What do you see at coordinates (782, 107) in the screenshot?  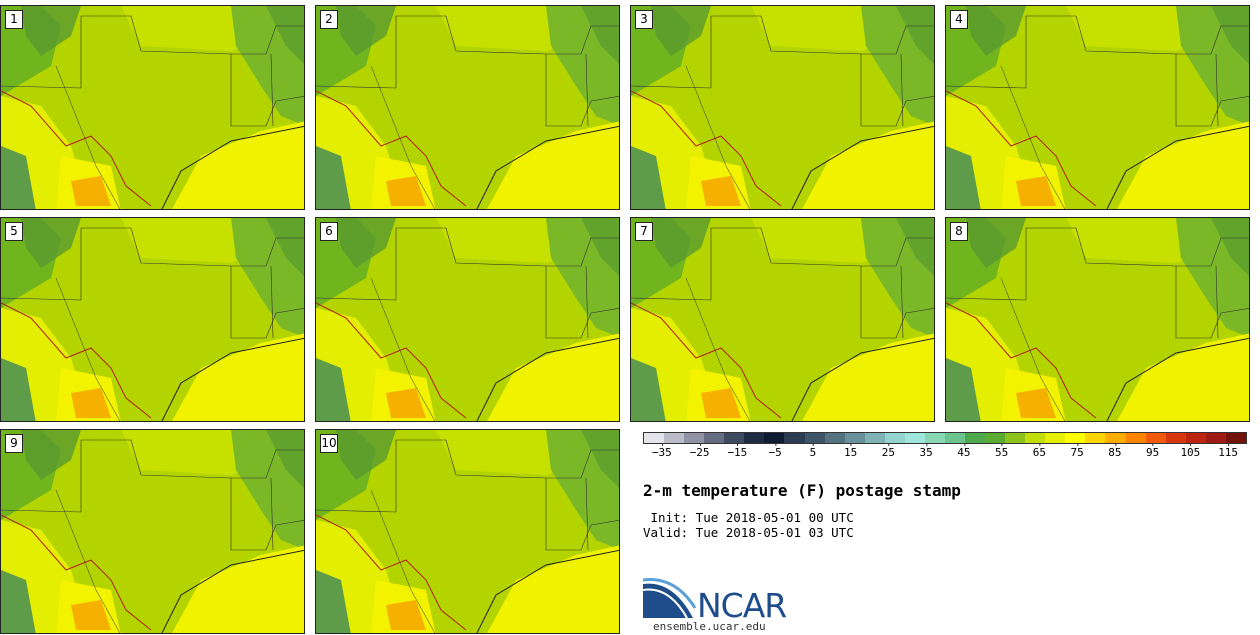 I see `map-panel-3: 3` at bounding box center [782, 107].